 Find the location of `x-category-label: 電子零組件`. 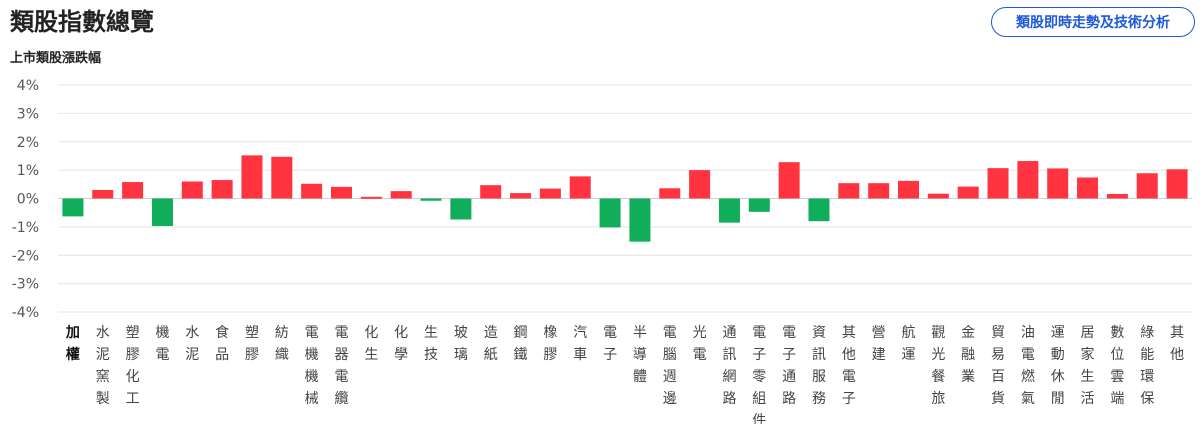

x-category-label: 電子零組件 is located at coordinates (759, 374).